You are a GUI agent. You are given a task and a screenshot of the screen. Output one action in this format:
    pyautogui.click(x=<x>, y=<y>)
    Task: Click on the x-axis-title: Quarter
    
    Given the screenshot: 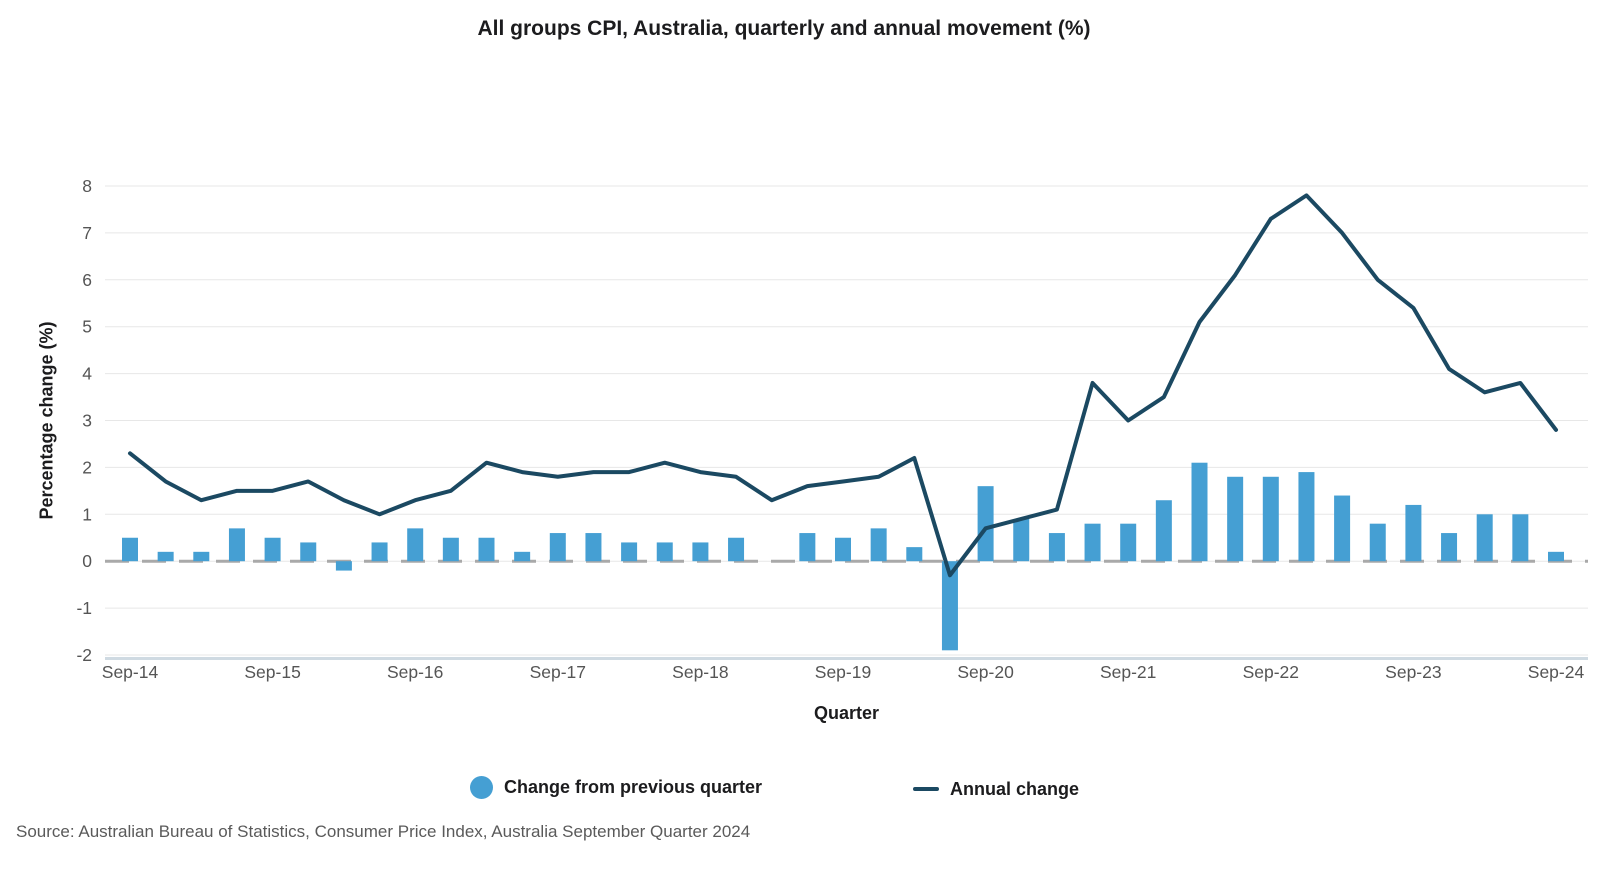 What is the action you would take?
    pyautogui.click(x=846, y=713)
    